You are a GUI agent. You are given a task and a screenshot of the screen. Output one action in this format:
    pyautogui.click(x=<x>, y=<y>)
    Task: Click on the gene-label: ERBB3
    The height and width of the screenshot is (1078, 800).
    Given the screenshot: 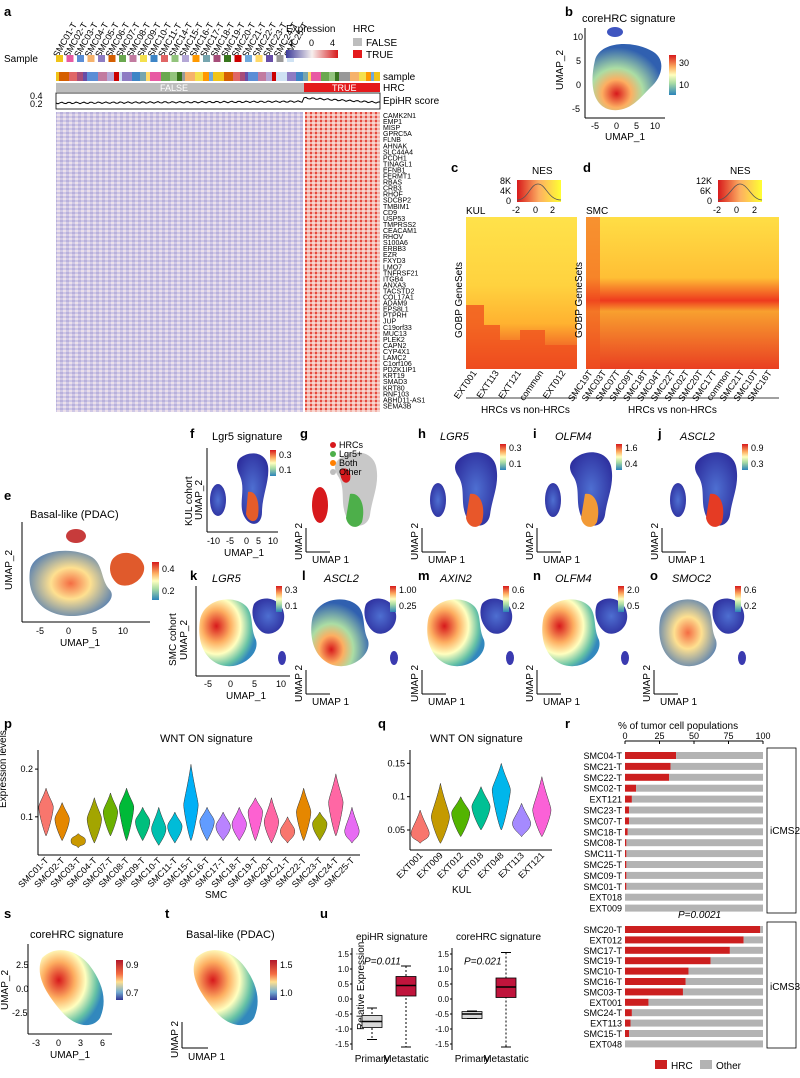 What is the action you would take?
    pyautogui.click(x=394, y=249)
    